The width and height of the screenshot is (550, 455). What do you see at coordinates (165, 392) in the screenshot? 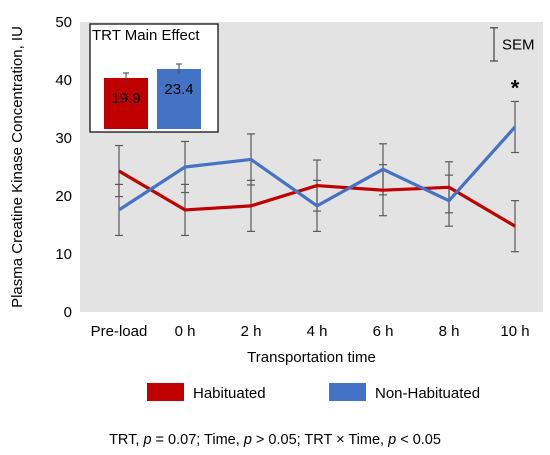
I see `legend-swatch-habituated` at bounding box center [165, 392].